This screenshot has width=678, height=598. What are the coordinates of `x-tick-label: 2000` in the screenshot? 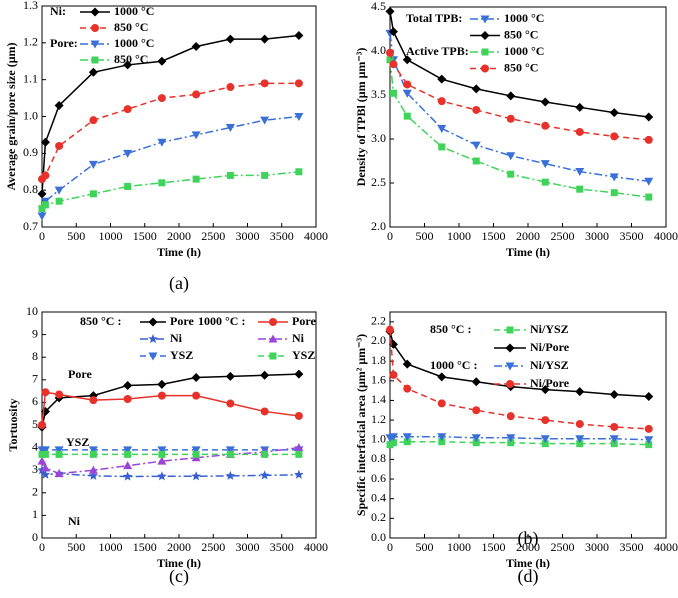 It's located at (179, 547).